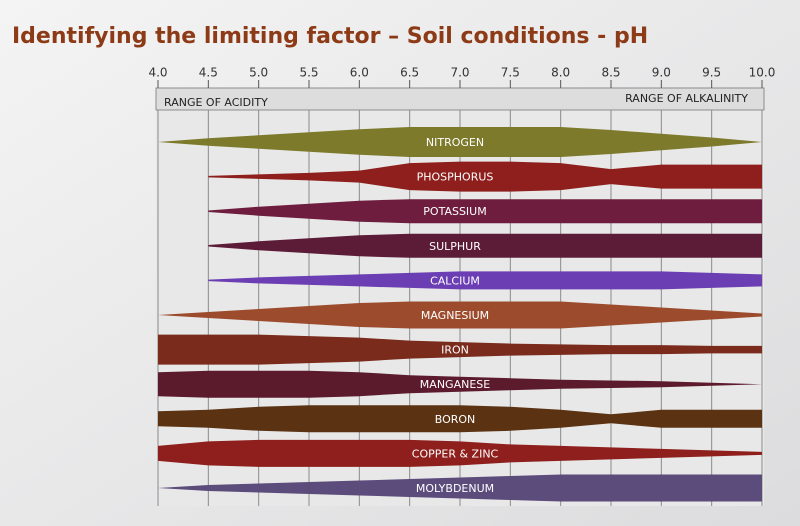 Image resolution: width=800 pixels, height=526 pixels. What do you see at coordinates (455, 453) in the screenshot?
I see `band-label: COPPER & ZINC` at bounding box center [455, 453].